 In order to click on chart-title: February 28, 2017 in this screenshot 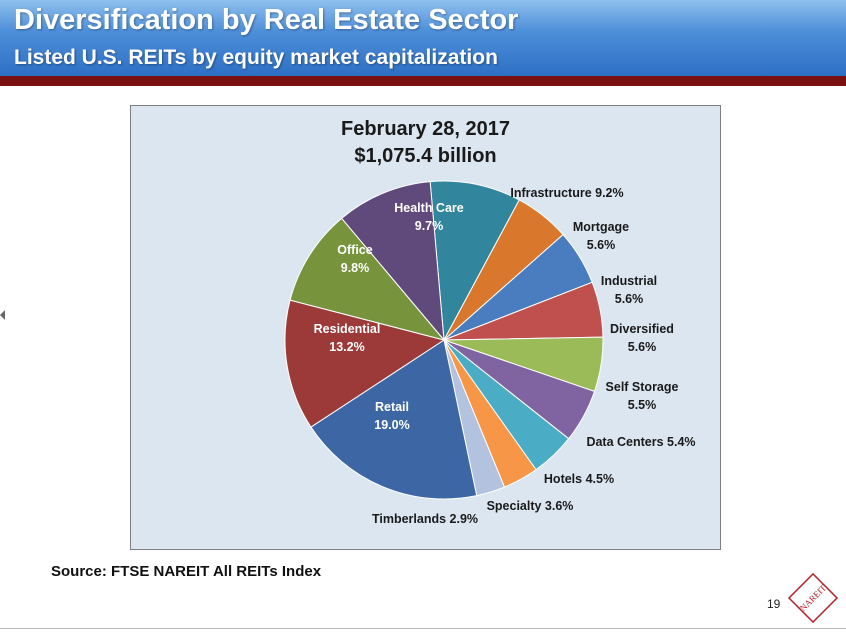, I will do `click(425, 129)`.